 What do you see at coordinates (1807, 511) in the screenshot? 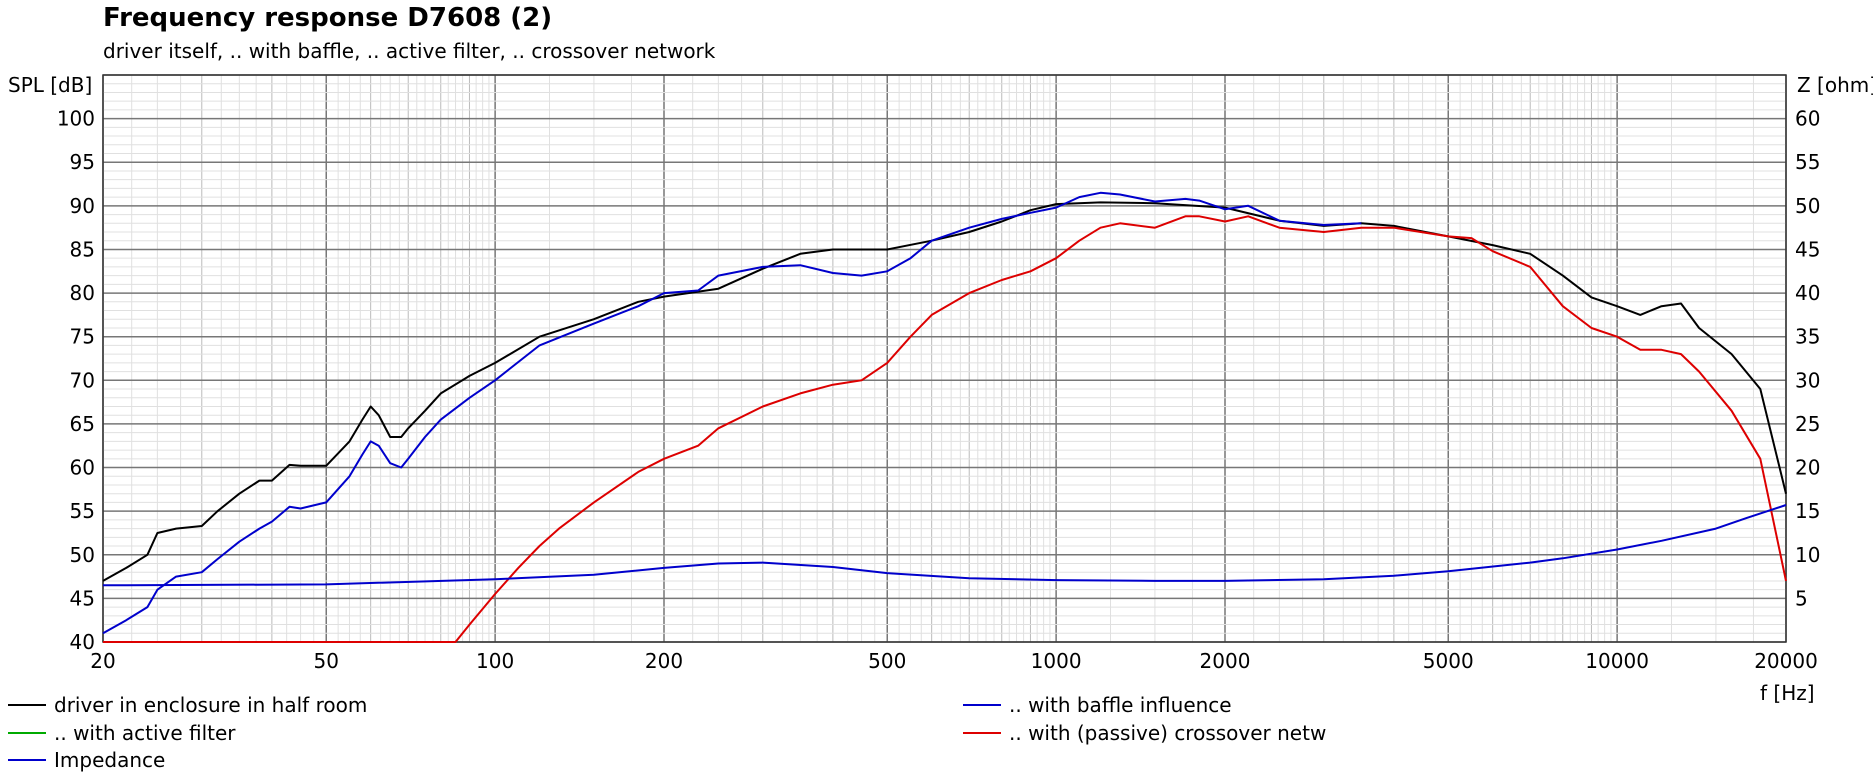
I see `y2-tick-label: 15` at bounding box center [1807, 511].